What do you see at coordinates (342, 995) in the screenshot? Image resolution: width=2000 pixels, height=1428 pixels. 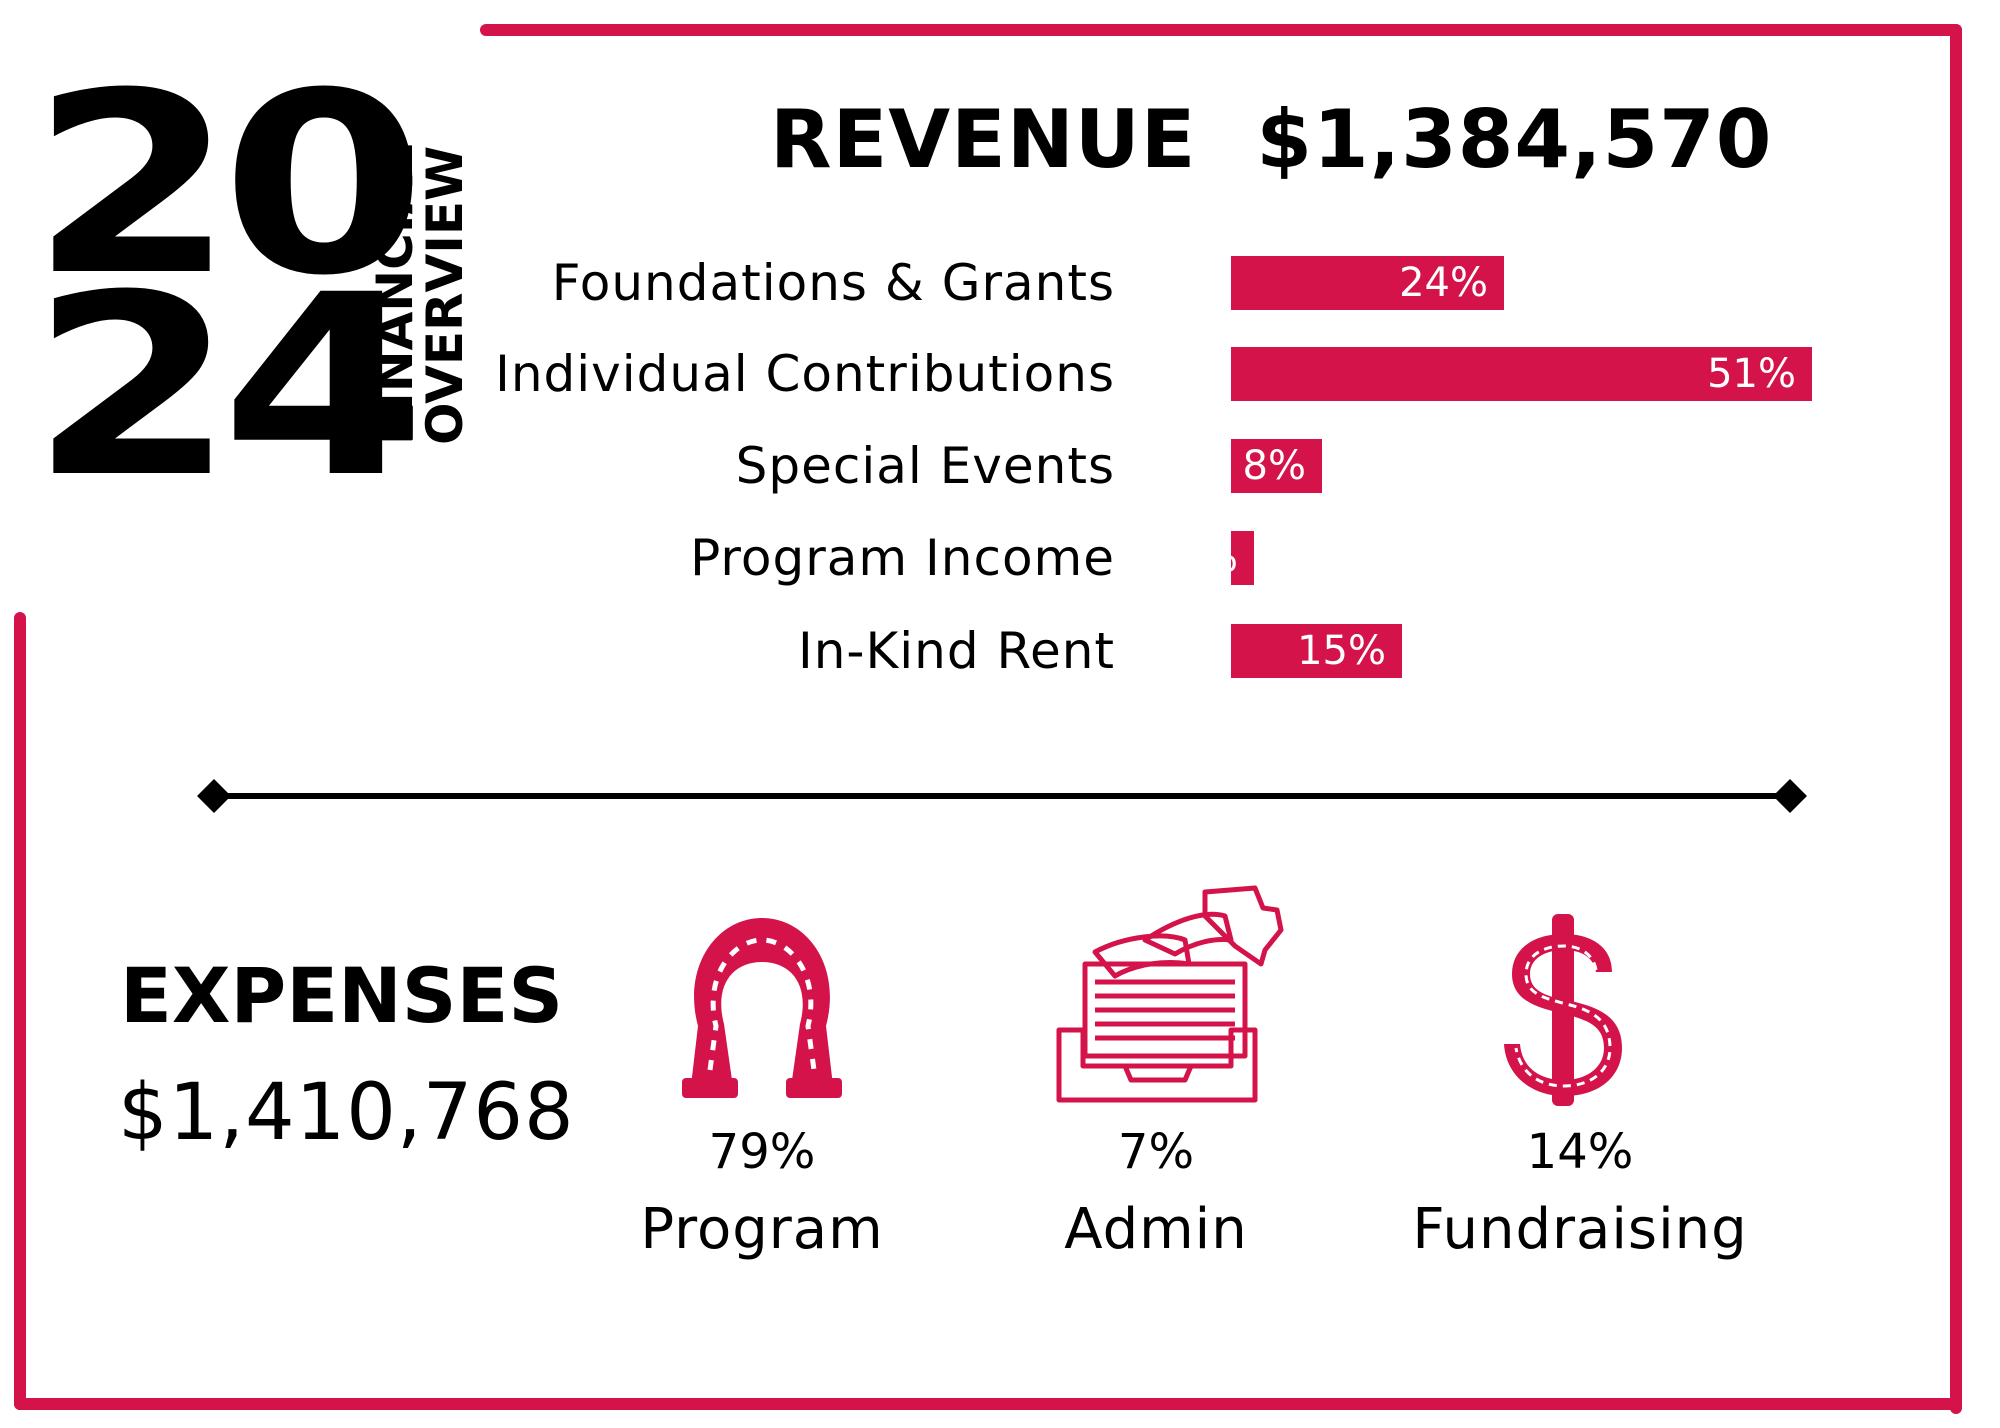 I see `expenses-label: EXPENSES` at bounding box center [342, 995].